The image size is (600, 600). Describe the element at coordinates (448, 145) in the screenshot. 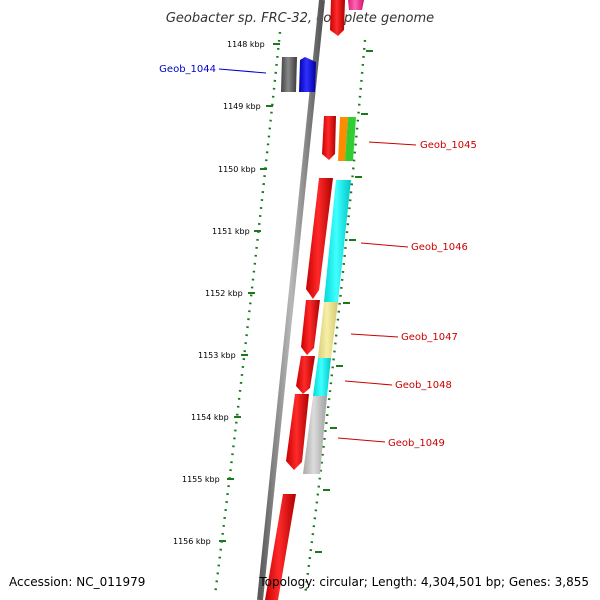

I see `gene-label-geob-1045: Geob_1045` at that location.